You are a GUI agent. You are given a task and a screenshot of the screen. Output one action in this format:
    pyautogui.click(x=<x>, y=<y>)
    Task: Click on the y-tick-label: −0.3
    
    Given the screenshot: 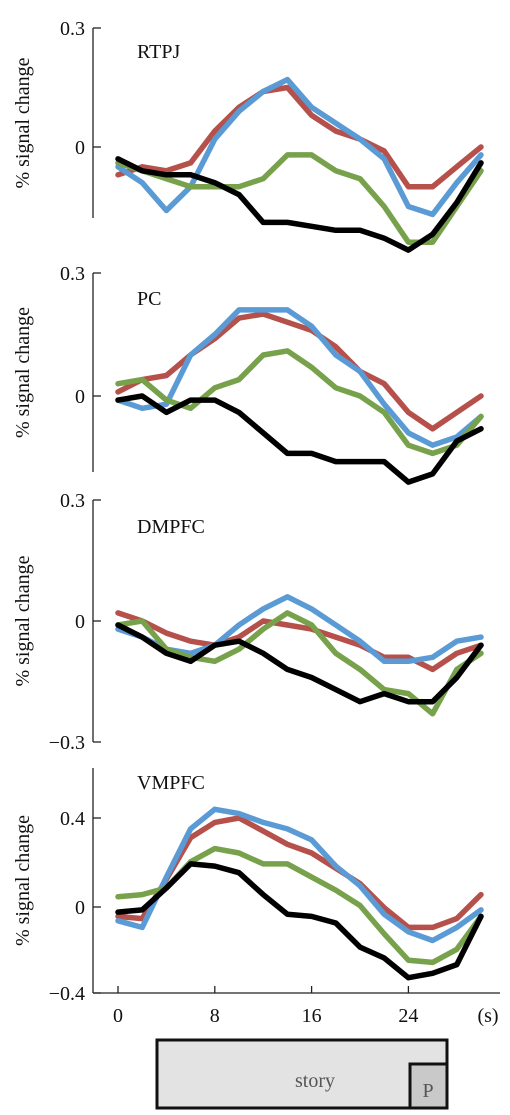 What is the action you would take?
    pyautogui.click(x=67, y=743)
    